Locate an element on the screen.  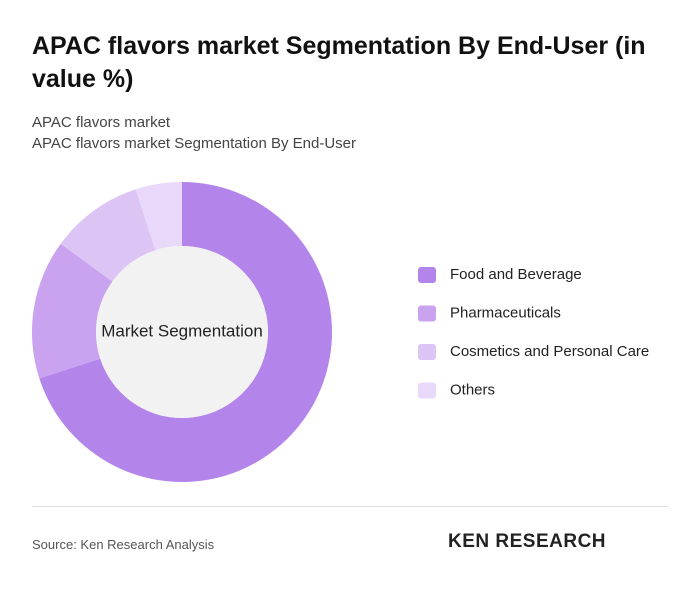
center-label: Market Segmentation is located at coordinates (182, 330).